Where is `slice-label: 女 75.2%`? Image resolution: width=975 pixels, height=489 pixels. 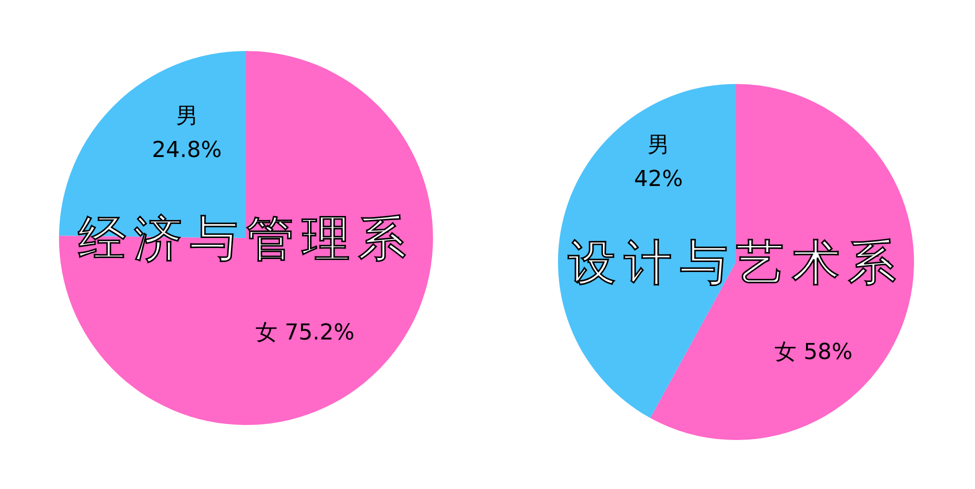
slice-label: 女 75.2% is located at coordinates (305, 333).